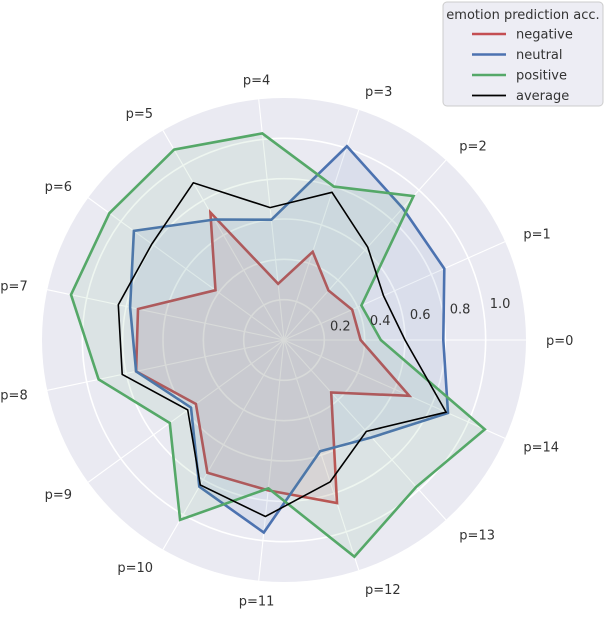 The image size is (604, 622). What do you see at coordinates (541, 448) in the screenshot?
I see `category-label: p=14` at bounding box center [541, 448].